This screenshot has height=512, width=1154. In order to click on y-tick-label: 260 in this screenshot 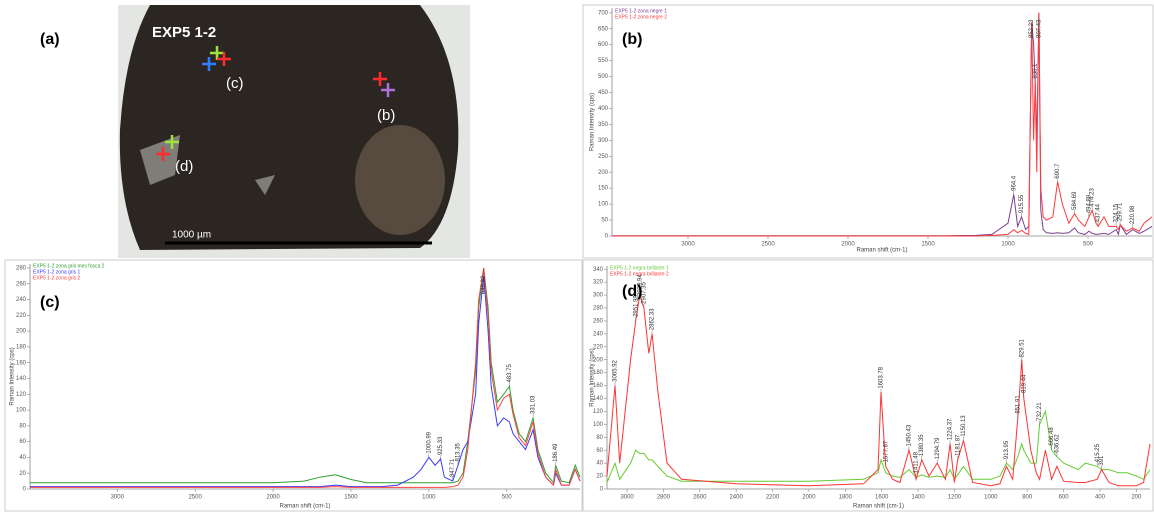, I will do `click(598, 322)`.